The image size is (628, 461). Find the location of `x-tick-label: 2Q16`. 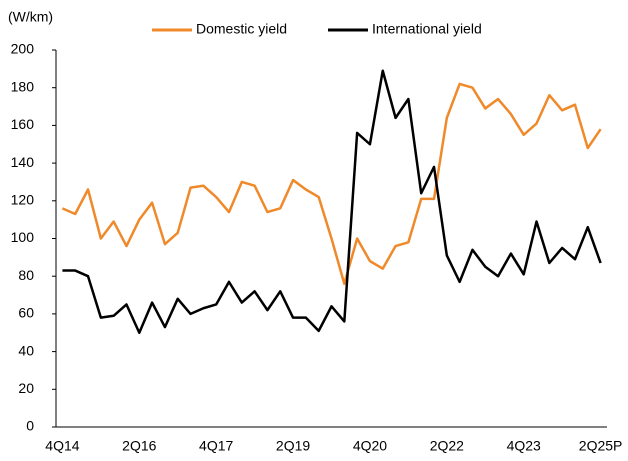

x-tick-label: 2Q16 is located at coordinates (139, 446).